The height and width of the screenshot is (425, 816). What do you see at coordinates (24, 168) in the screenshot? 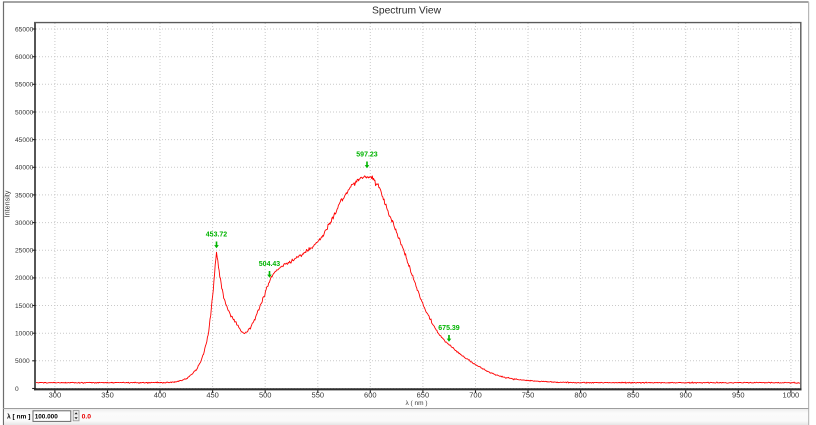
I see `svg-text: 40000` at bounding box center [24, 168].